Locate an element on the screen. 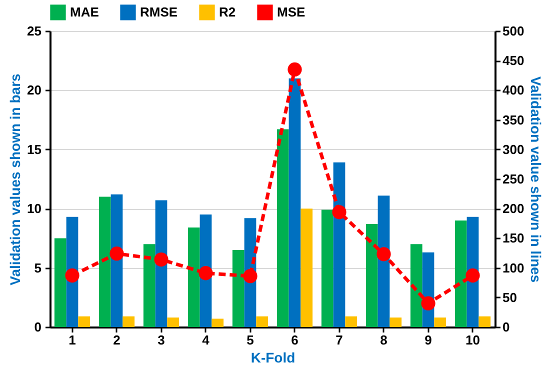 The image size is (550, 371). y2-tick-label: 400 is located at coordinates (513, 90).